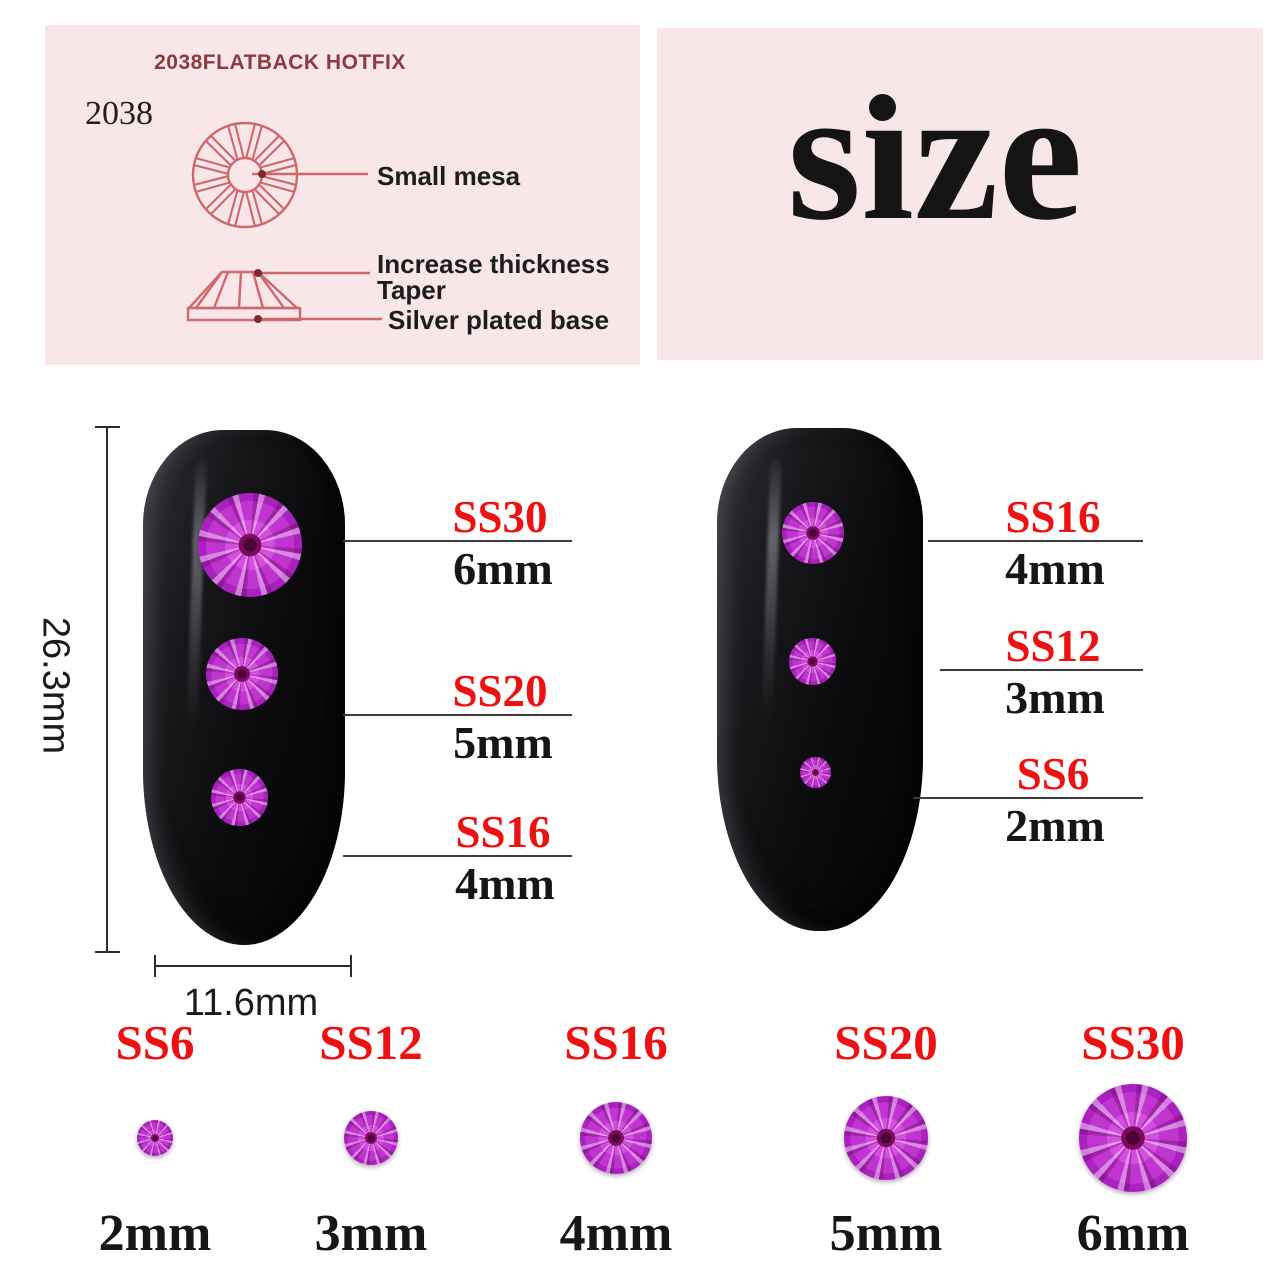  I want to click on callout-silver-plated-base: Silver plated base, so click(499, 320).